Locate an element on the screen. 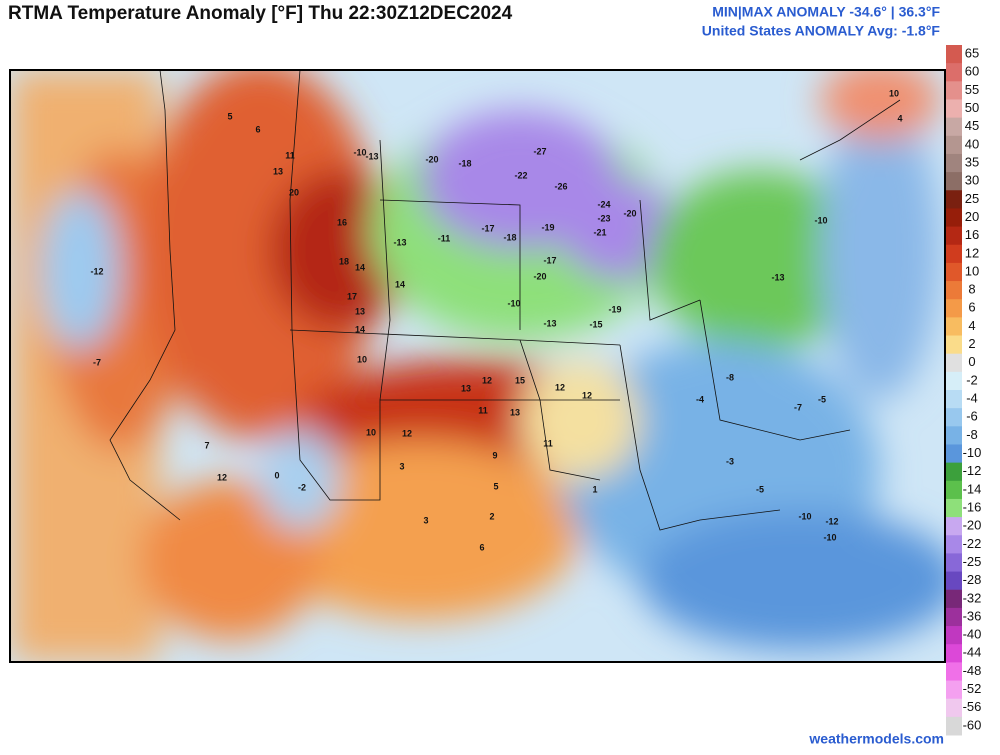  colorbar-label: 8 is located at coordinates (971, 289).